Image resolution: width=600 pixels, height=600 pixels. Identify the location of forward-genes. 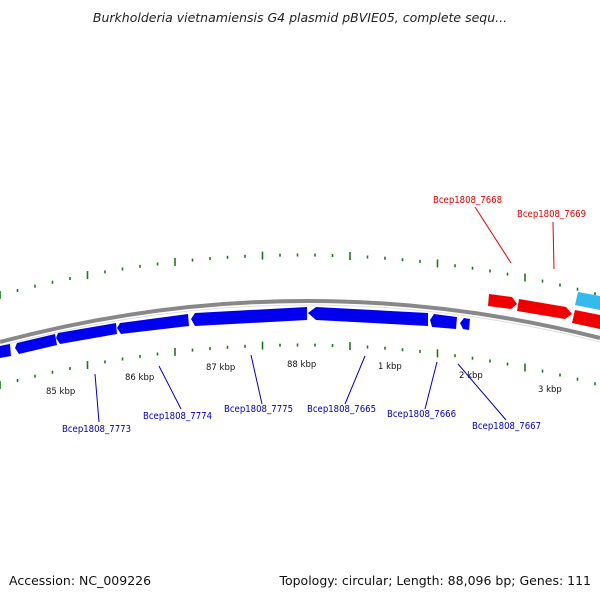
(544, 311).